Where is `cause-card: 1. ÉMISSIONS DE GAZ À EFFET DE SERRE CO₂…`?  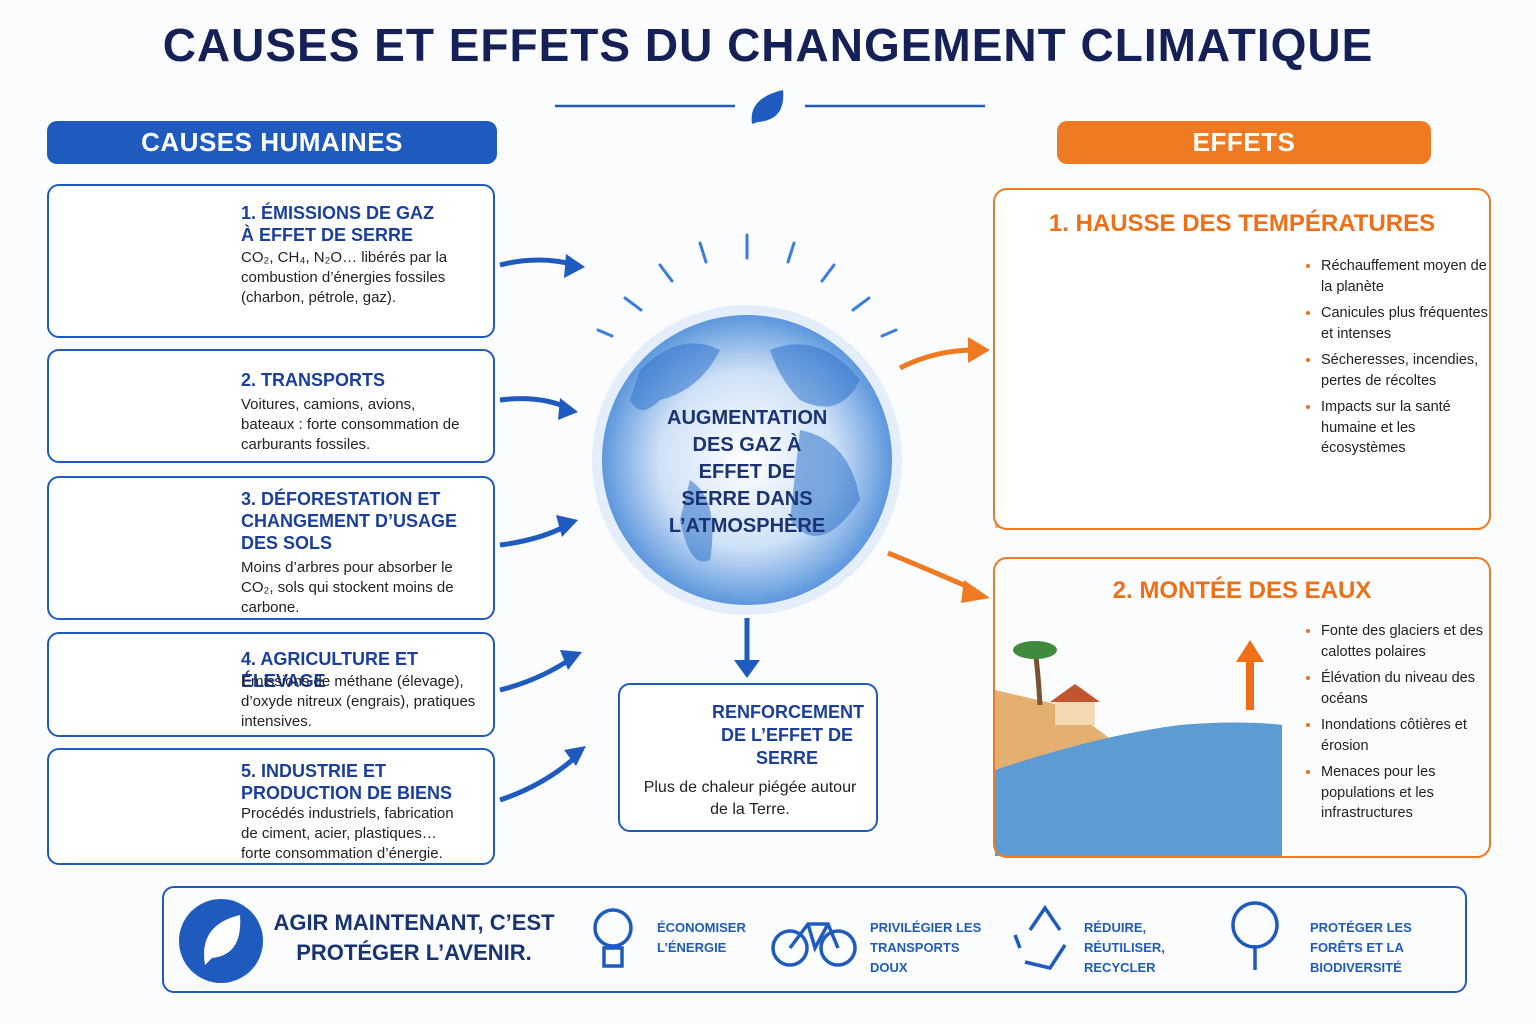 cause-card: 1. ÉMISSIONS DE GAZ À EFFET DE SERRE CO₂… is located at coordinates (271, 261).